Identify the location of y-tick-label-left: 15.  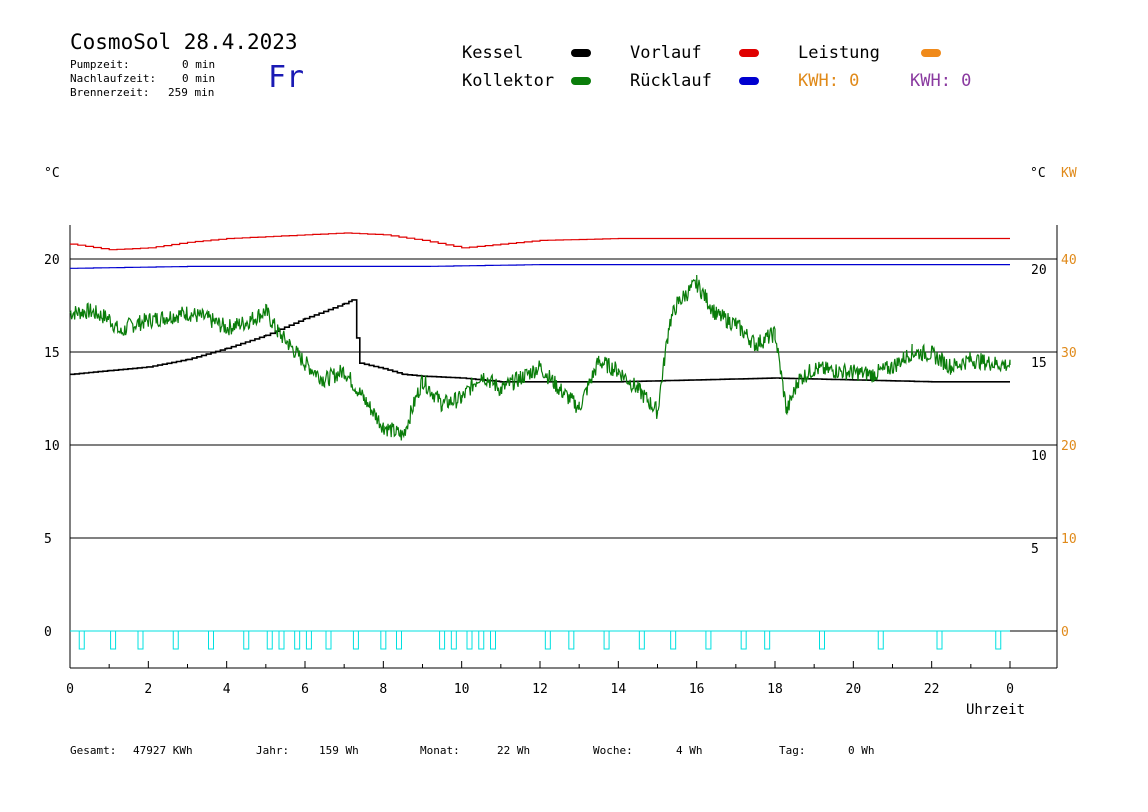
(52, 353).